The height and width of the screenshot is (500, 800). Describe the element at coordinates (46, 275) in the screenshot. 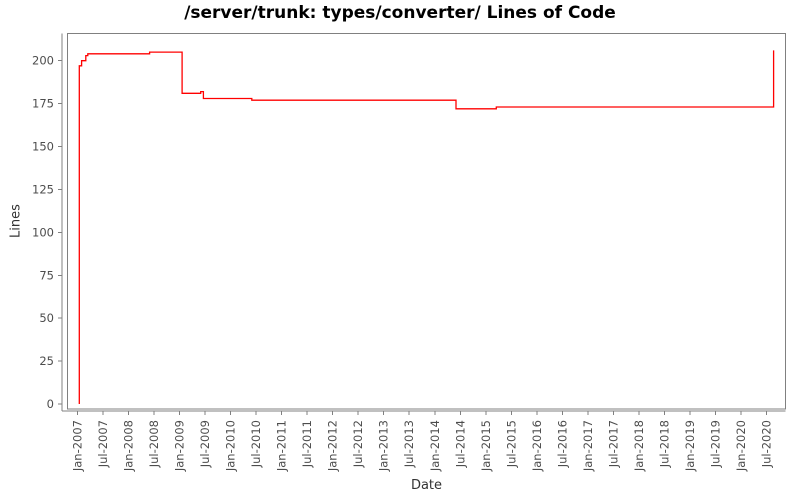

I see `y-tick-label: 75` at that location.